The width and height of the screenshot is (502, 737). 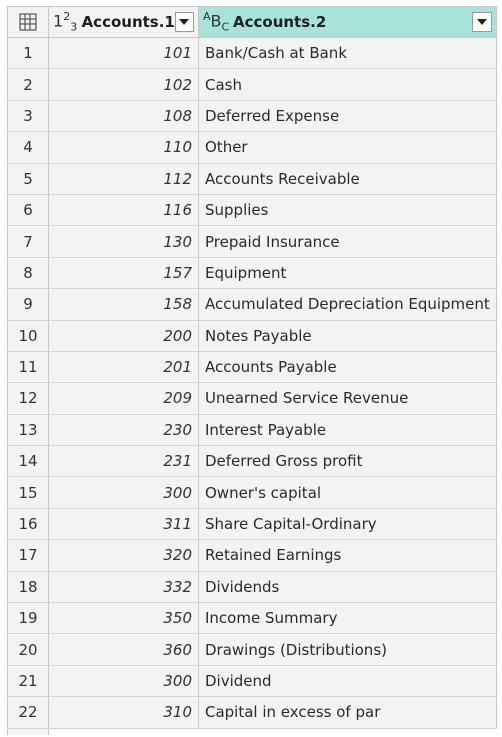 What do you see at coordinates (348, 367) in the screenshot?
I see `cell-accounts-2: Accounts Payable` at bounding box center [348, 367].